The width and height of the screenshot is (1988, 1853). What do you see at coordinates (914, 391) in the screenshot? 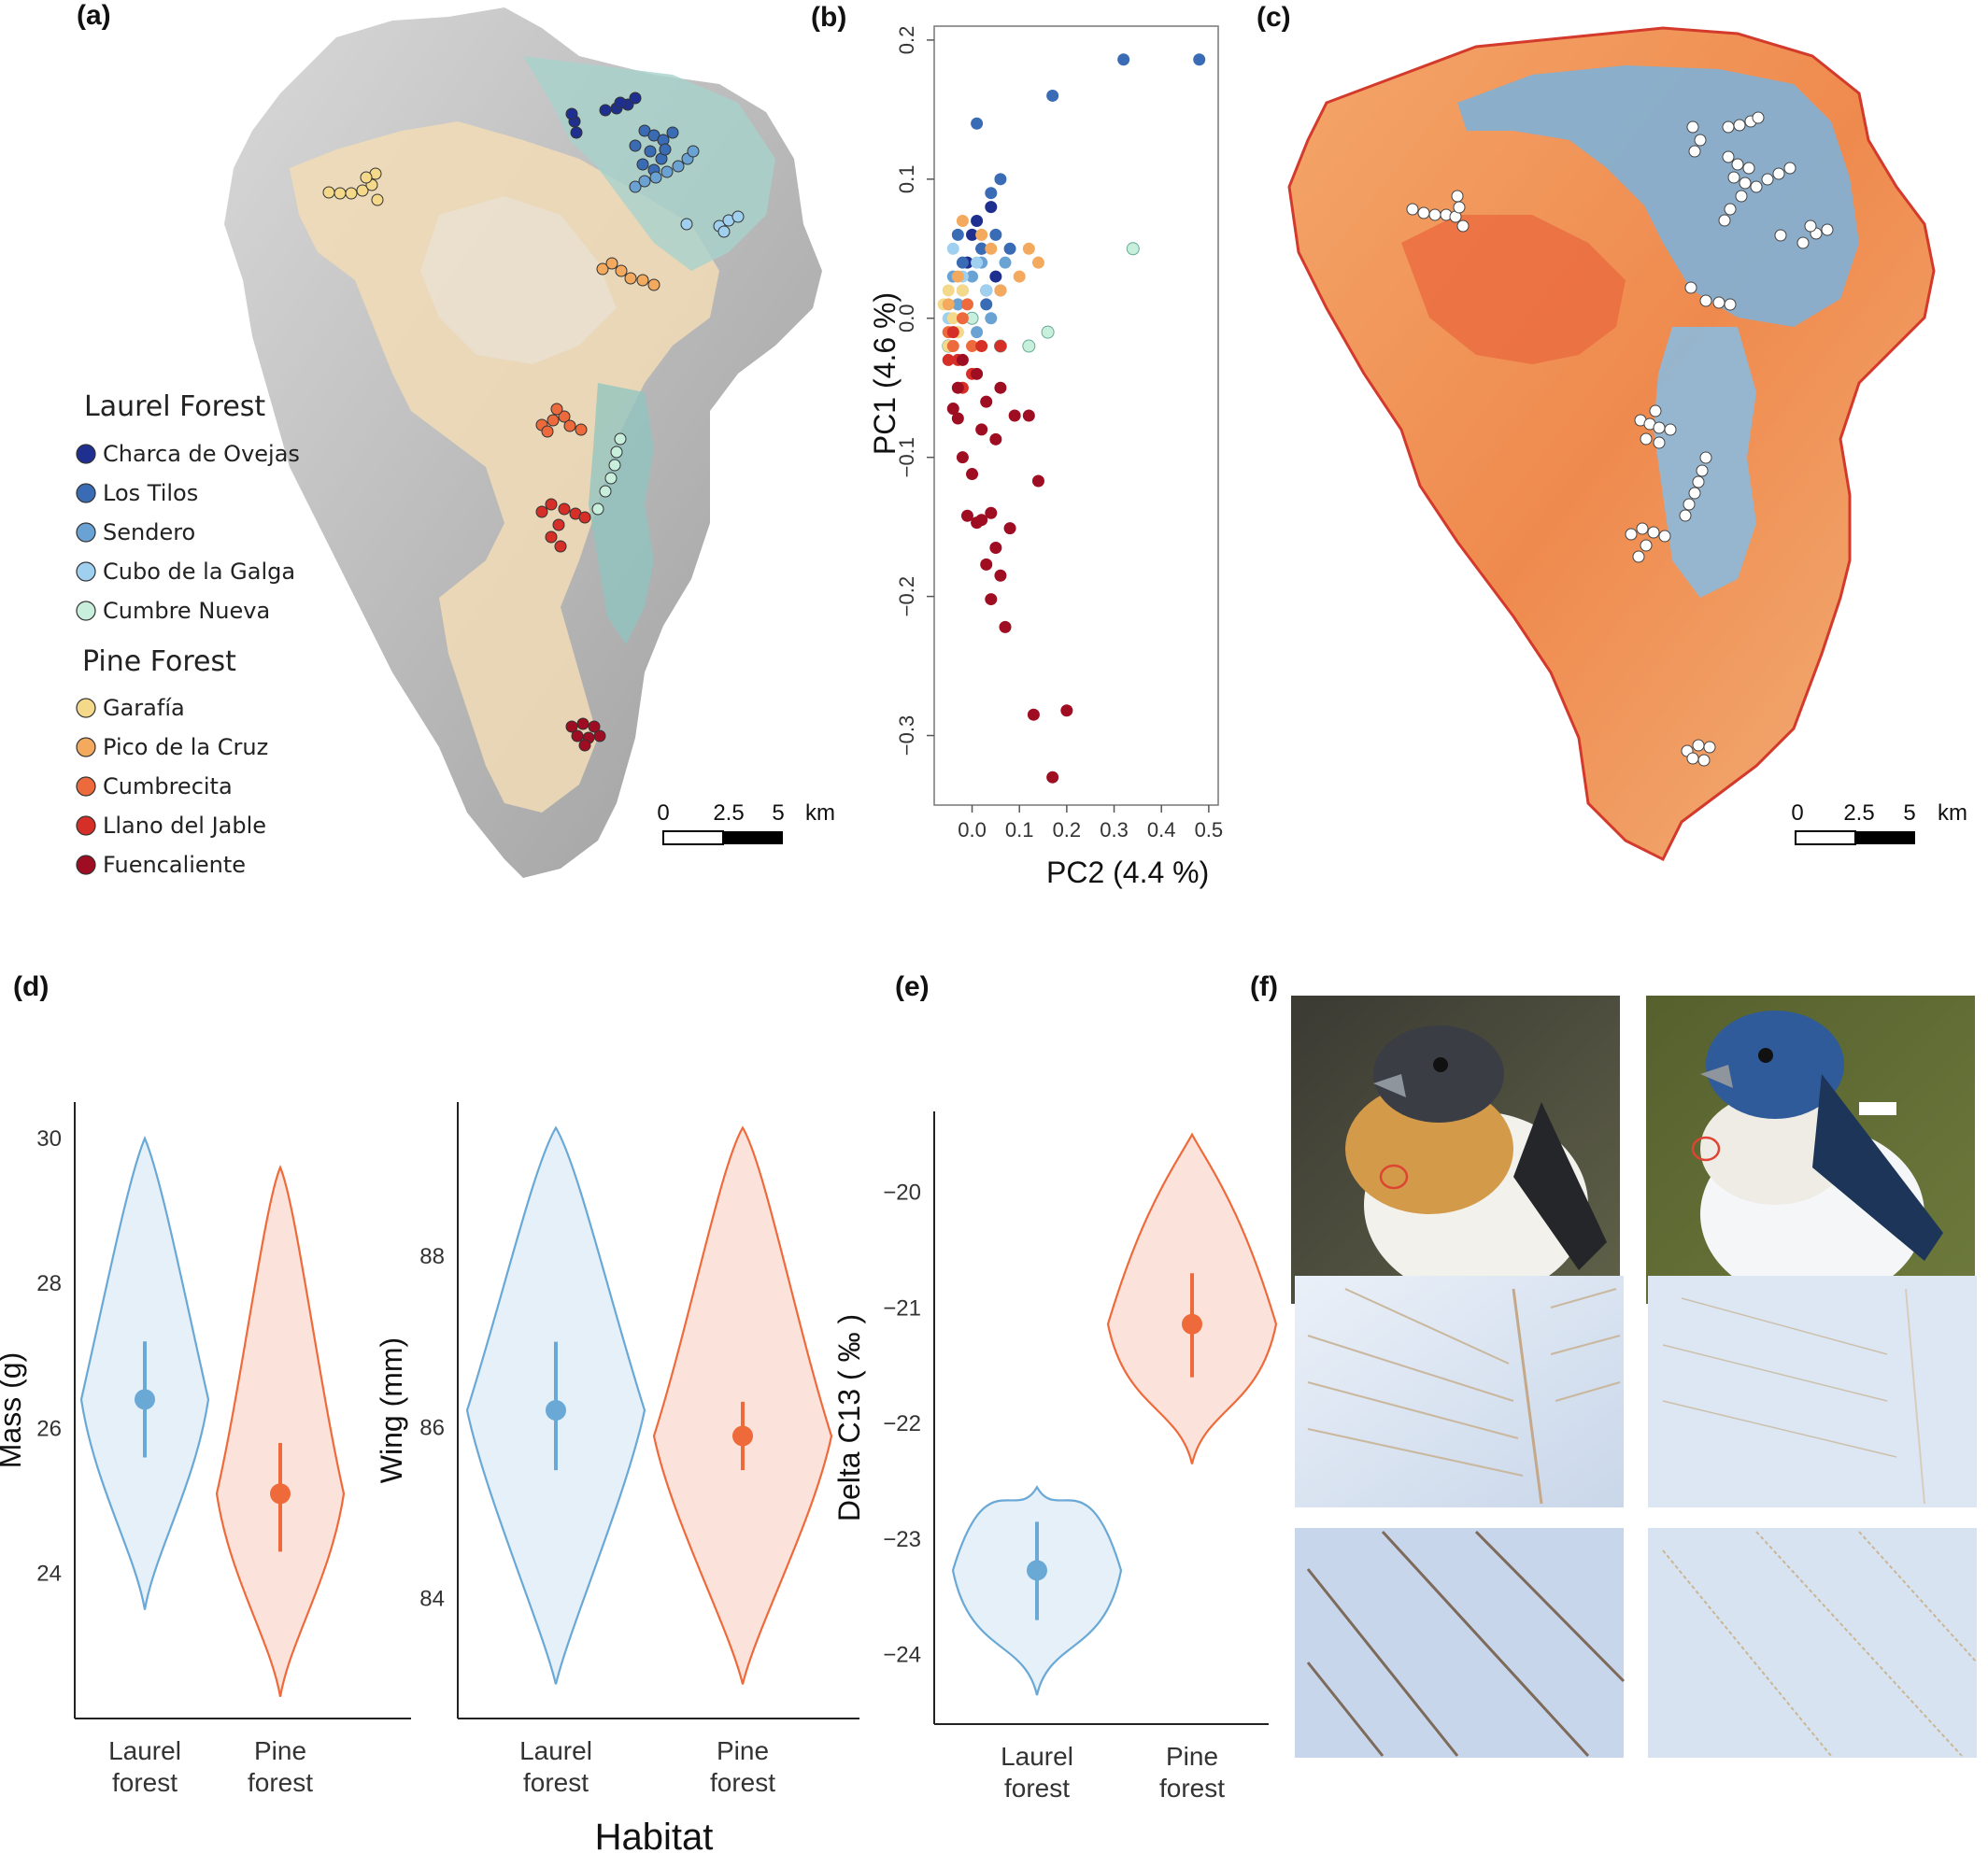
I see `scatter-y-ticks: 0.2 0.1 0.0 −0.1 −0.2 −0.3` at bounding box center [914, 391].